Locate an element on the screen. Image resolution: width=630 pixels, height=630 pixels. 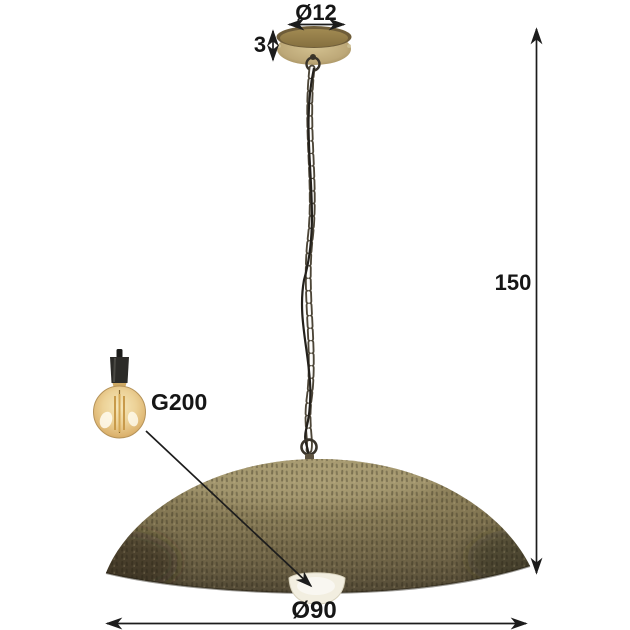
shade-bulb-highlight is located at coordinates (316, 586).